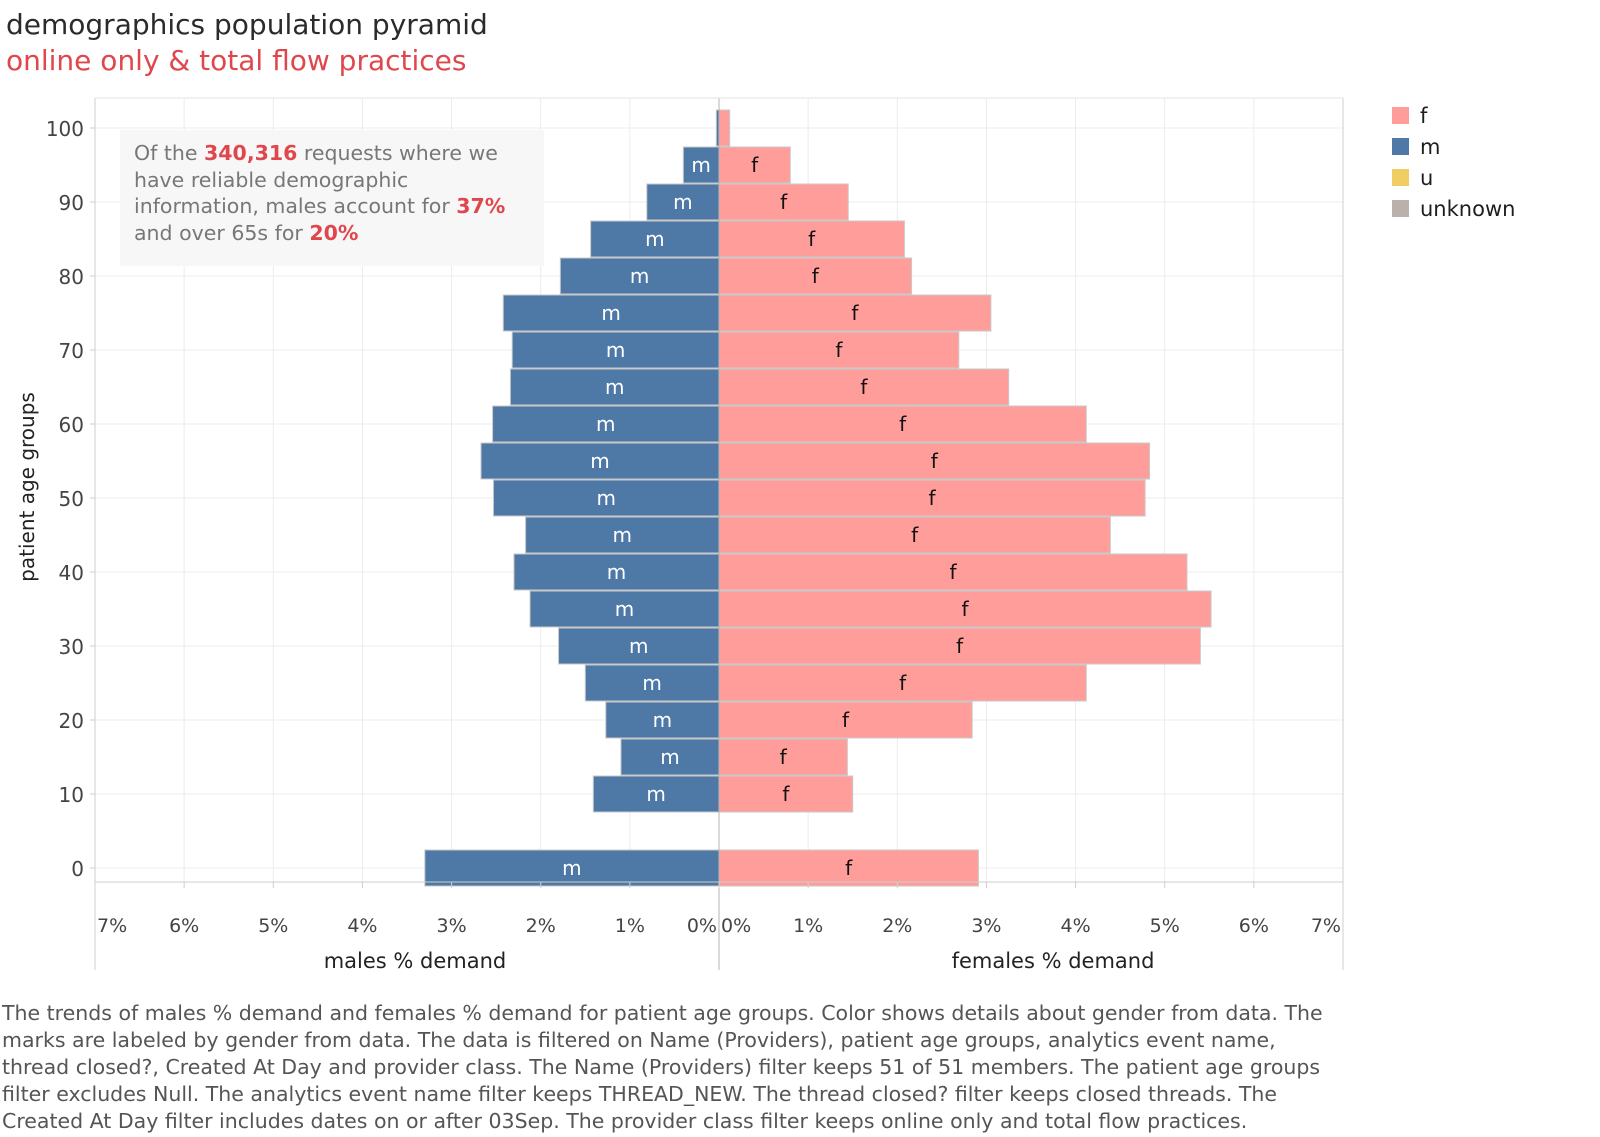 The image size is (1600, 1137). I want to click on legend-swatch-m, so click(1400, 146).